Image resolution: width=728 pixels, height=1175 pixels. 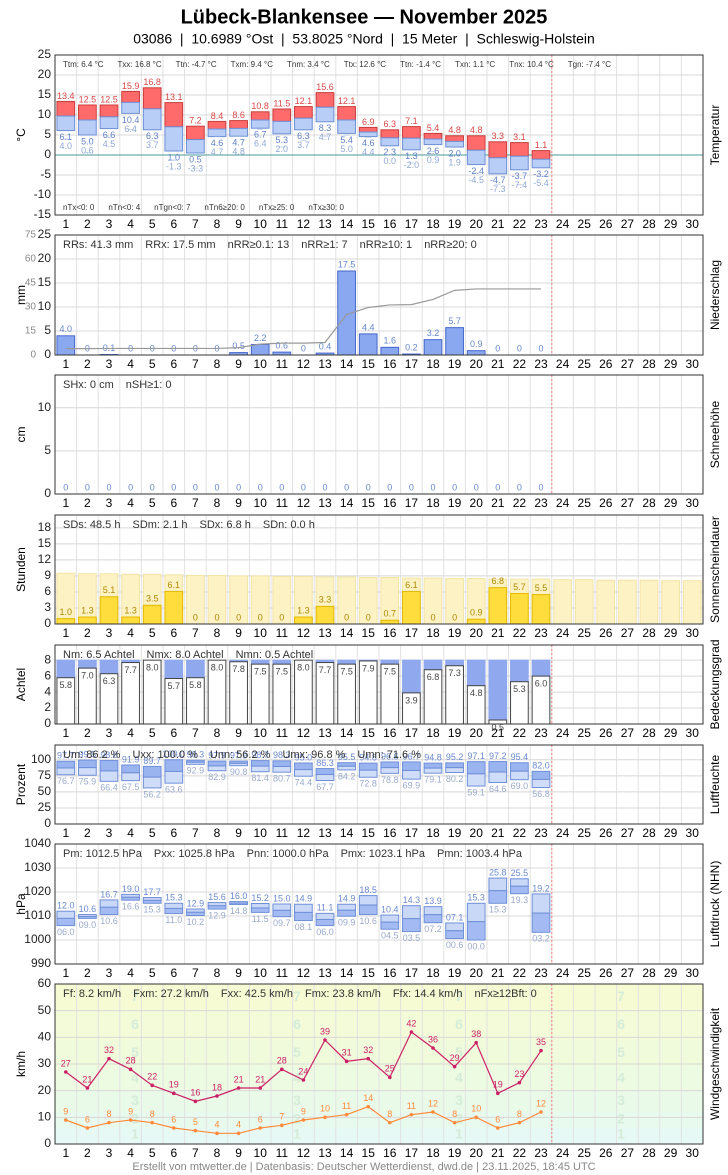 What do you see at coordinates (47, 675) in the screenshot?
I see `y-tick-label: 6` at bounding box center [47, 675].